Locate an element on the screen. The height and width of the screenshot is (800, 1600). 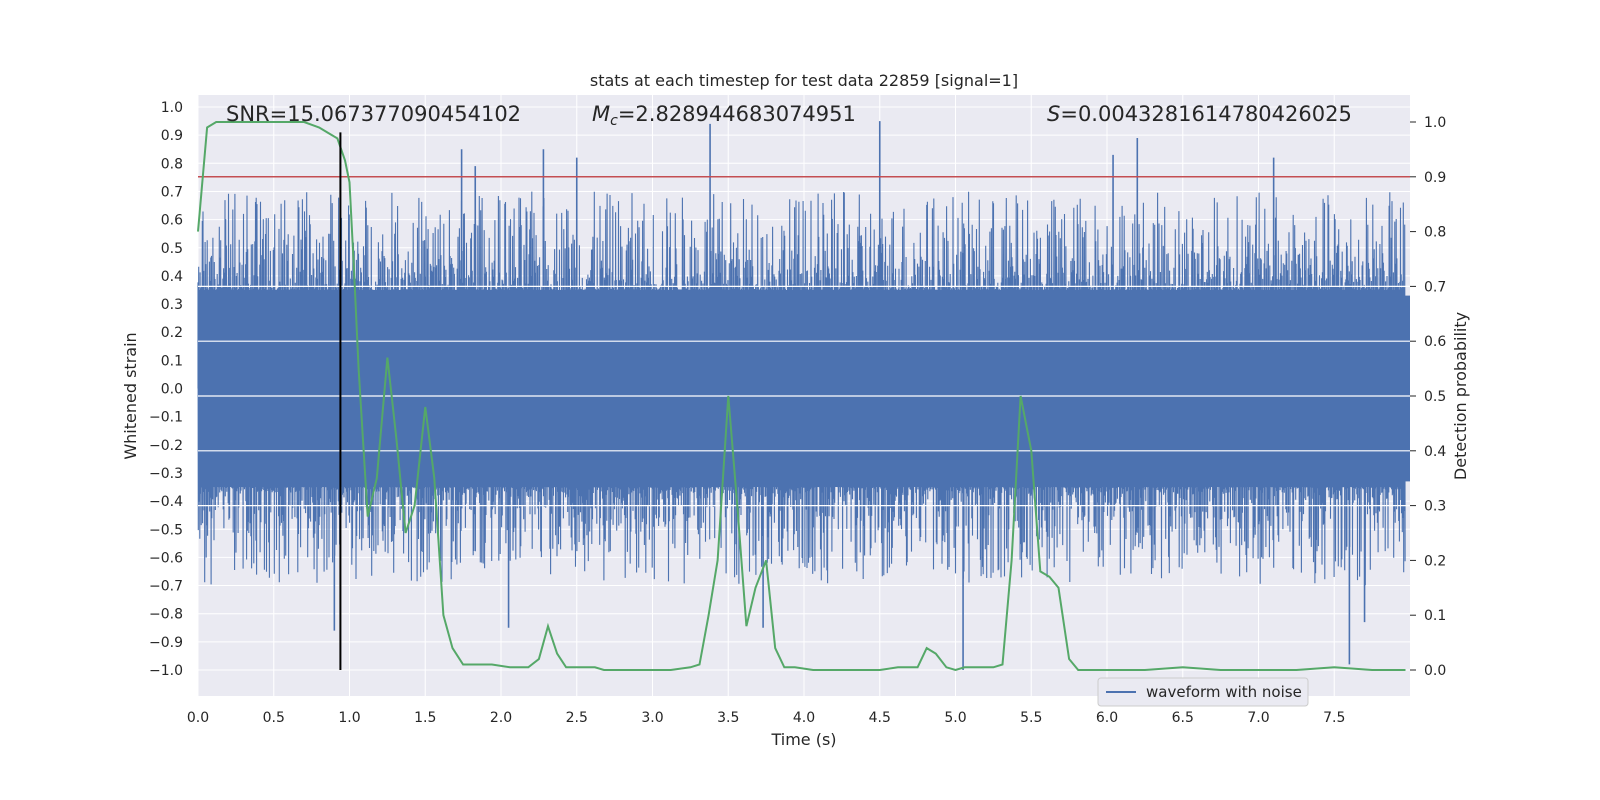
x-tick-label: 4.0 is located at coordinates (804, 718).